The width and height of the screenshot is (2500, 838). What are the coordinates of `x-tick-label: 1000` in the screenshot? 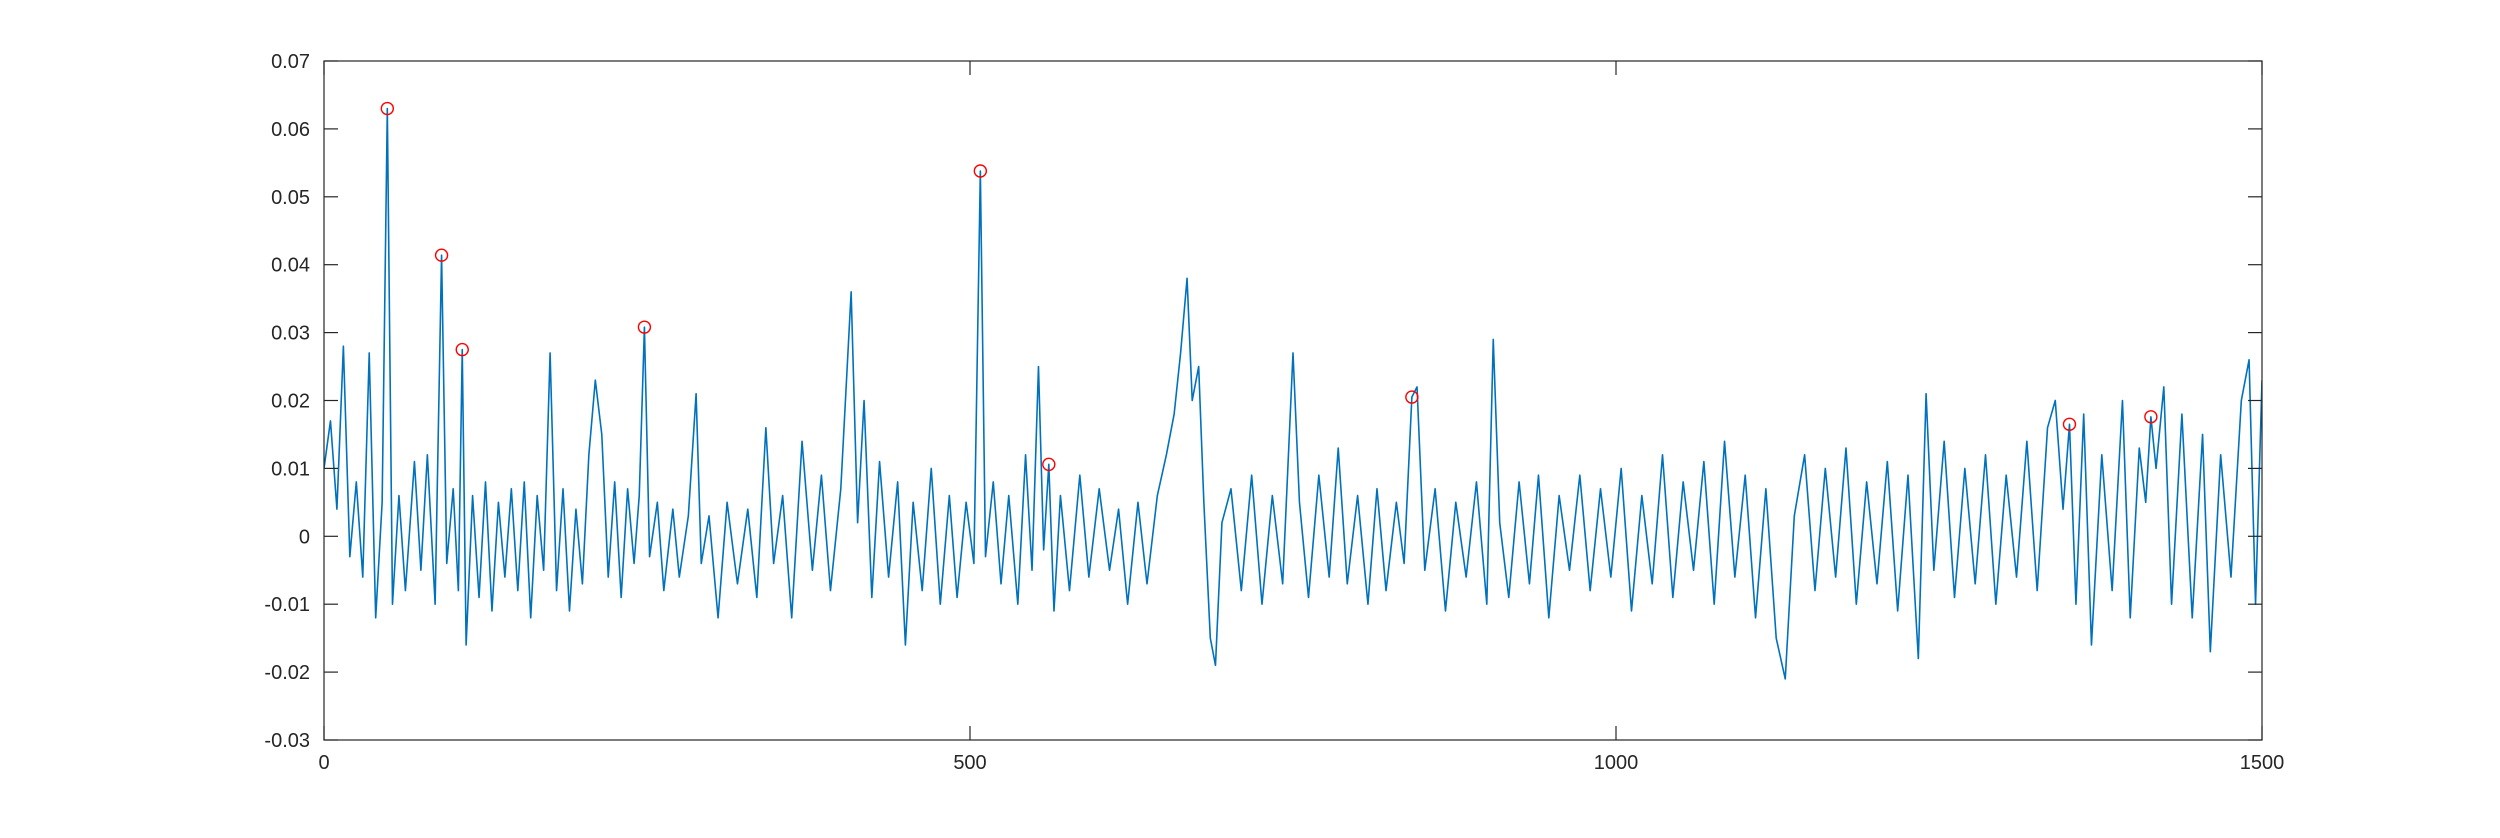 It's located at (1616, 763).